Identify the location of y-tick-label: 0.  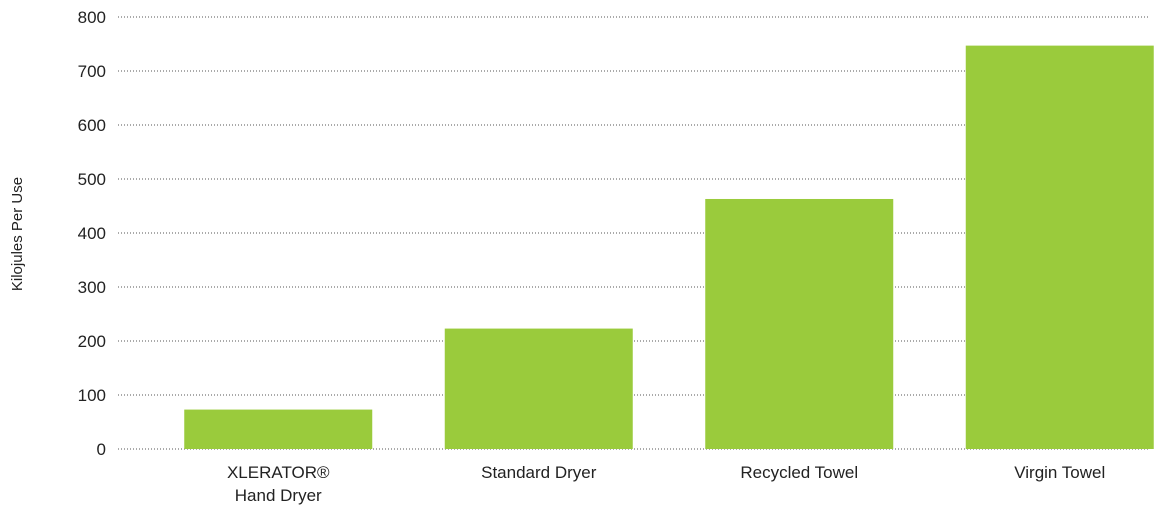
(101, 449).